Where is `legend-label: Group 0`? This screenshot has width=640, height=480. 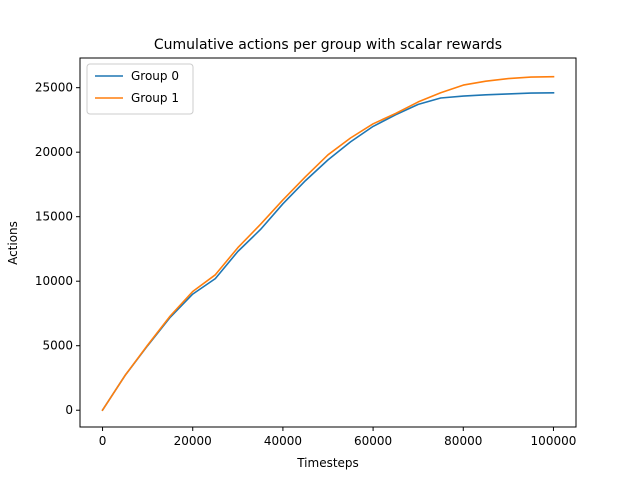 legend-label: Group 0 is located at coordinates (155, 76).